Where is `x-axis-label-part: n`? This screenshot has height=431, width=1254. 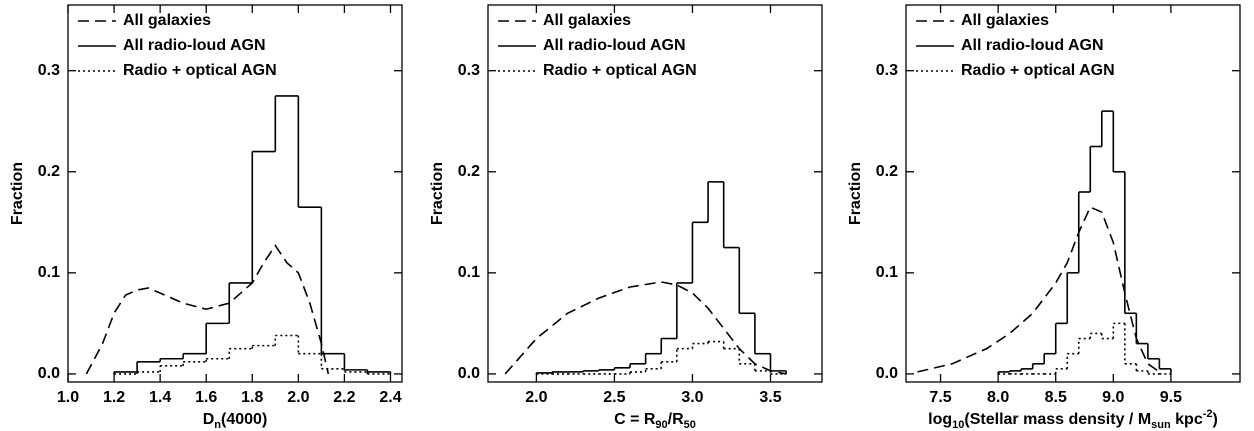 x-axis-label-part: n is located at coordinates (217, 425).